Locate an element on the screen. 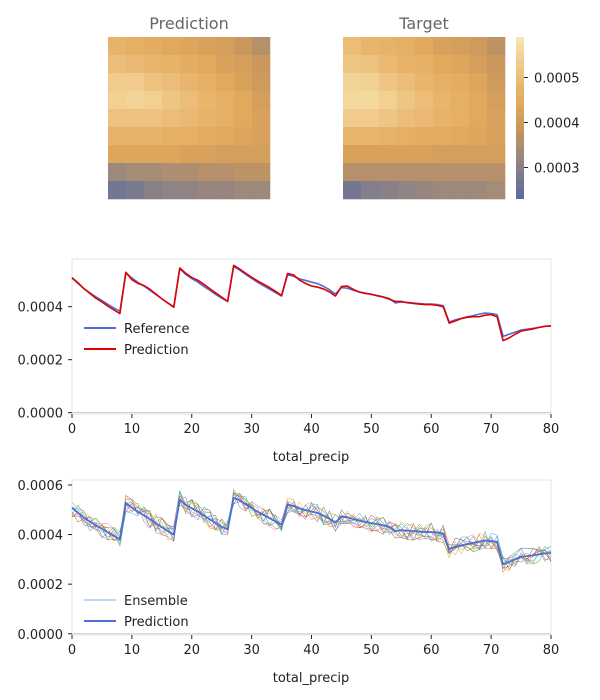  heatmap-target-cells is located at coordinates (424, 118).